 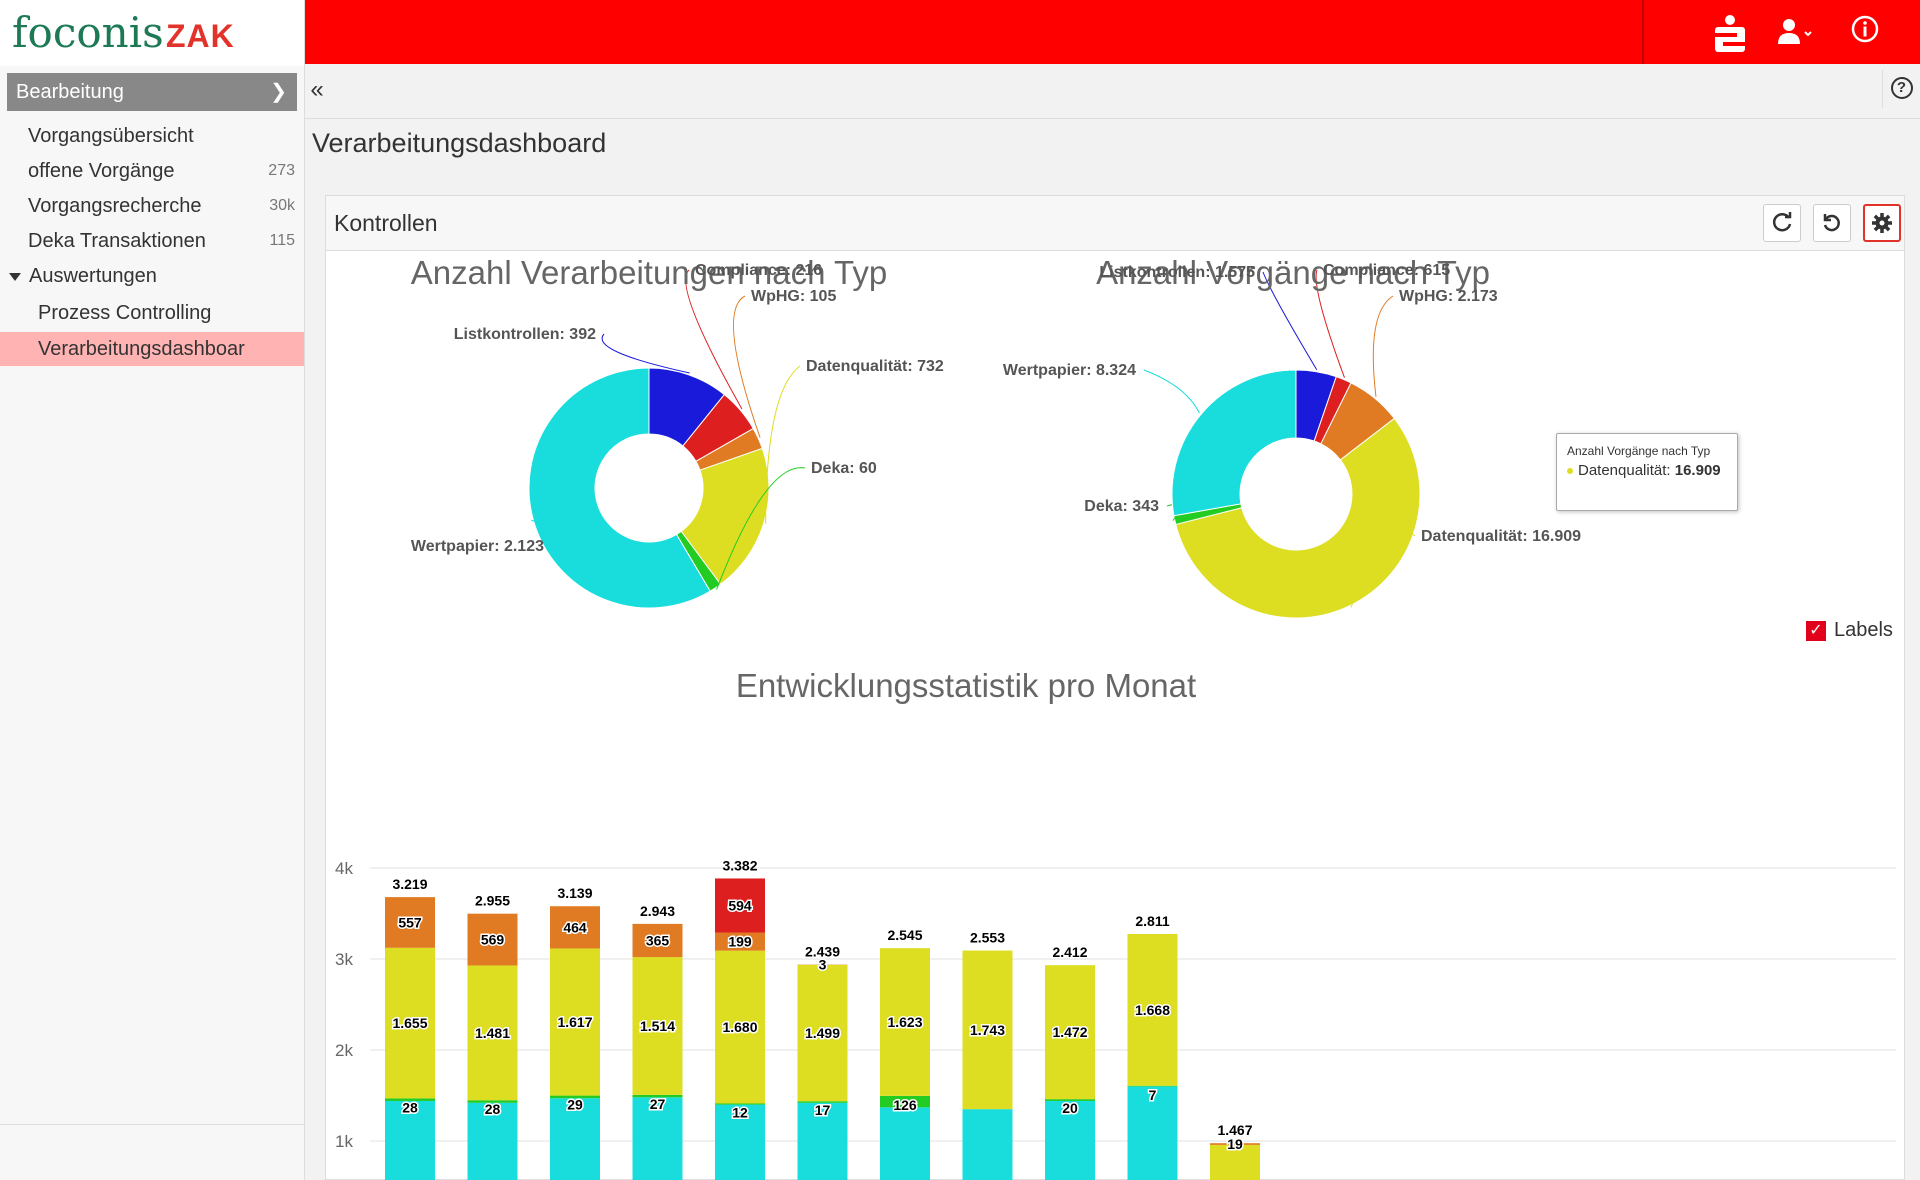 What do you see at coordinates (117, 241) in the screenshot?
I see `sidebar-item-label: Deka Transaktionen` at bounding box center [117, 241].